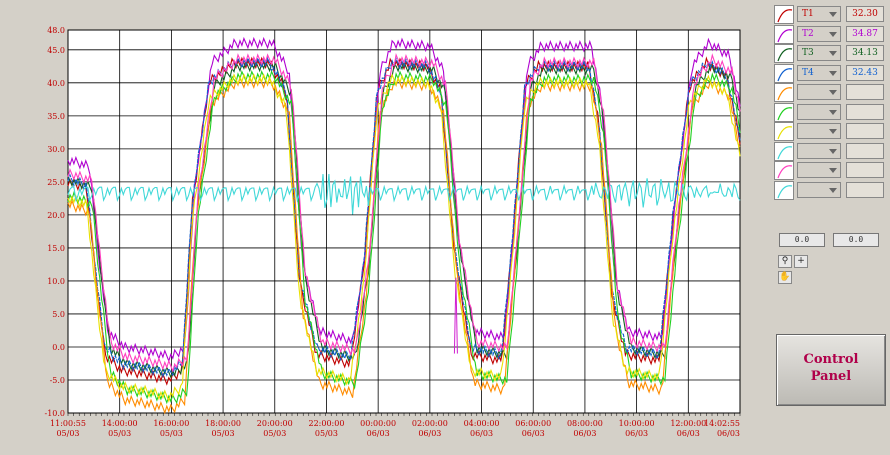 The image size is (890, 455). Describe the element at coordinates (56, 83) in the screenshot. I see `y-tick-label: 40.0` at that location.